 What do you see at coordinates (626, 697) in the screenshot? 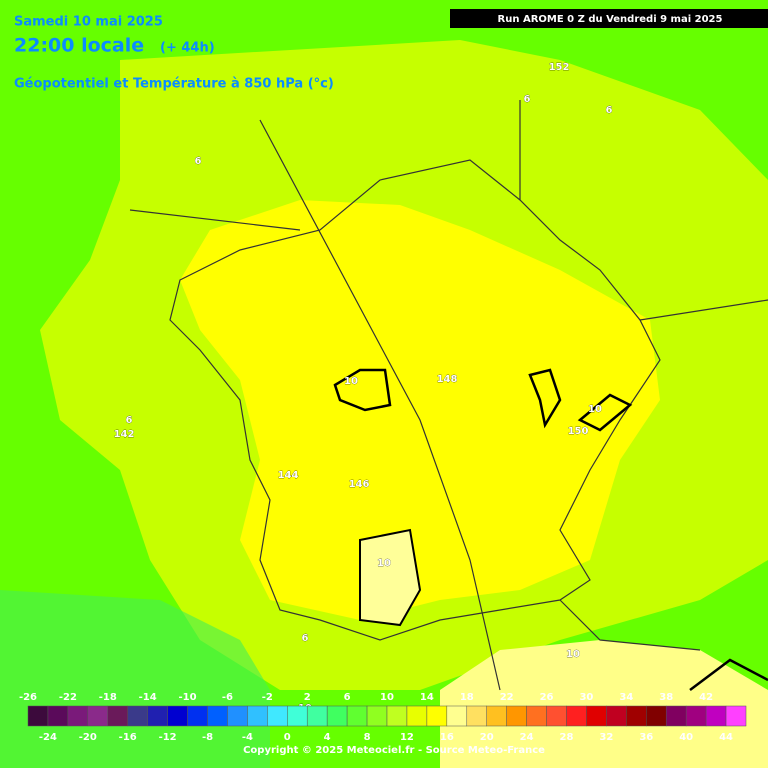
I see `legend-label: 34` at bounding box center [626, 697].